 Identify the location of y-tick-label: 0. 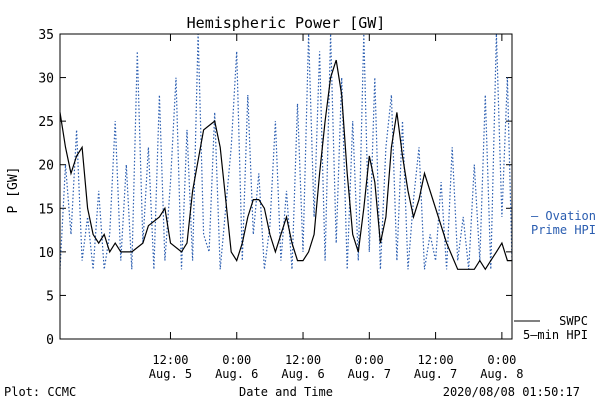
(50, 340).